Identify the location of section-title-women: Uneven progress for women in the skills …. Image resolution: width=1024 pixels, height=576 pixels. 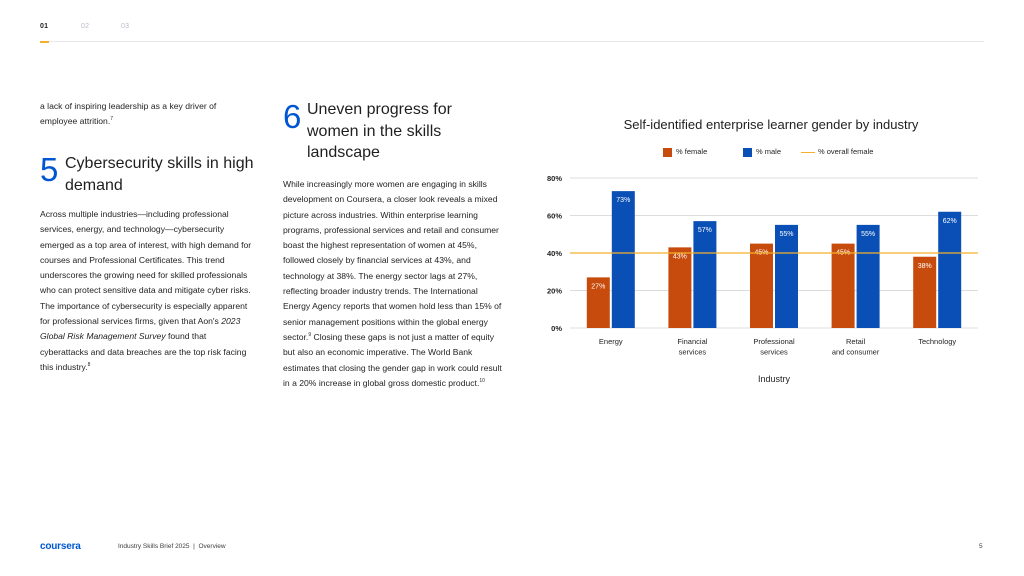
(379, 131).